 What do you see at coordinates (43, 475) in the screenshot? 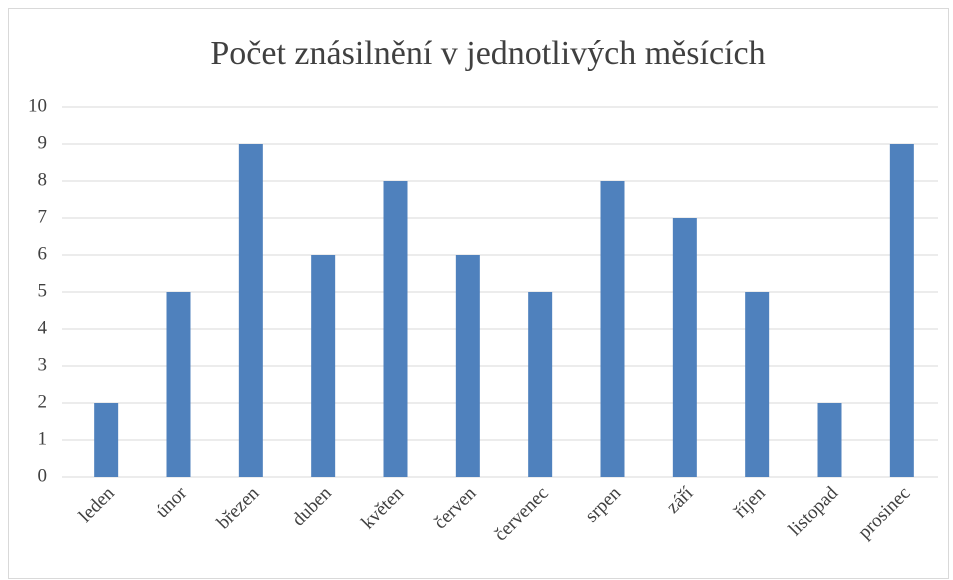
I see `y-tick-label: 0` at bounding box center [43, 475].